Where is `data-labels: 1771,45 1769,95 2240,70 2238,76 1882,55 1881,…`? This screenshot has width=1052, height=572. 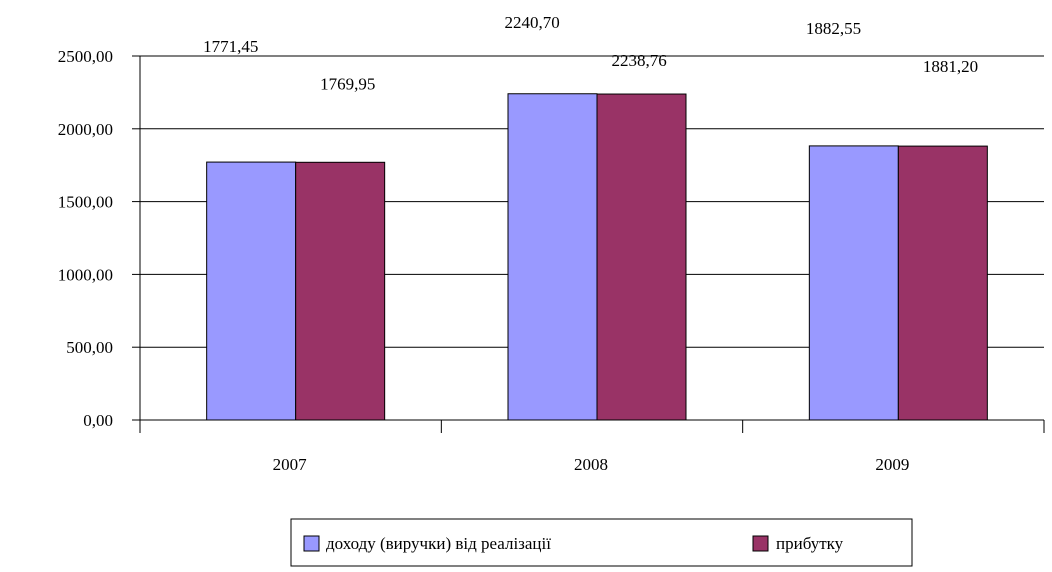 data-labels: 1771,45 1769,95 2240,70 2238,76 1882,55 1881,… is located at coordinates (590, 53).